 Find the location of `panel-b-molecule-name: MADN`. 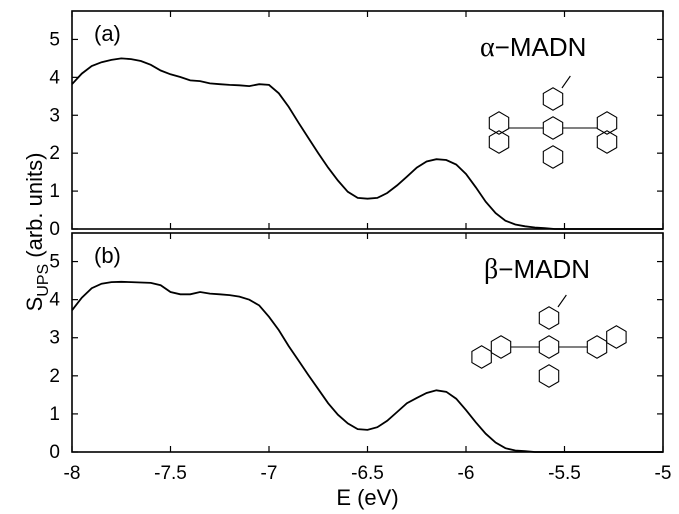

panel-b-molecule-name: MADN is located at coordinates (551, 269).